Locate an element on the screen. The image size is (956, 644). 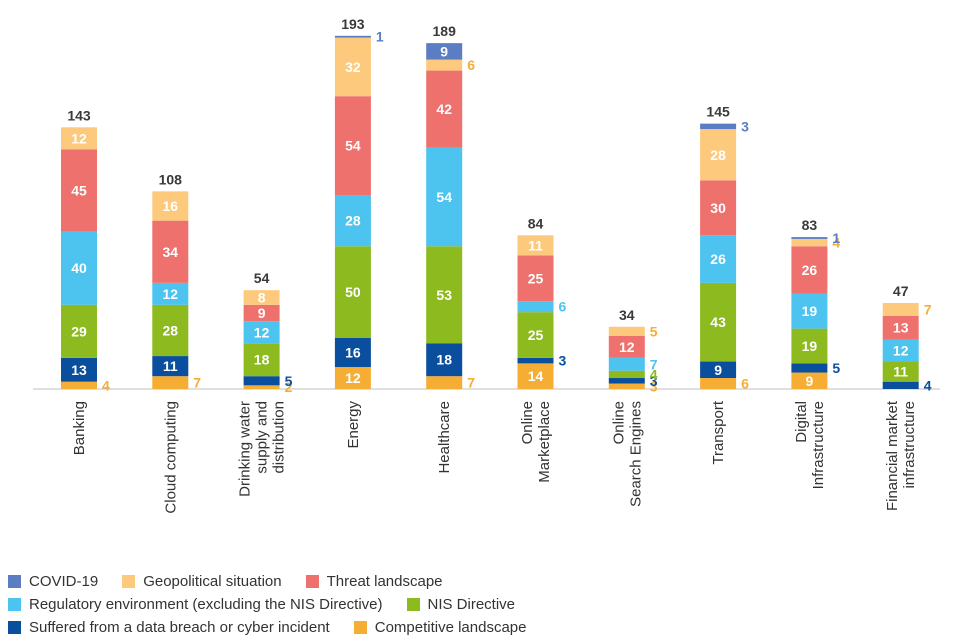
x-tick-label: Energy is located at coordinates (353, 425).